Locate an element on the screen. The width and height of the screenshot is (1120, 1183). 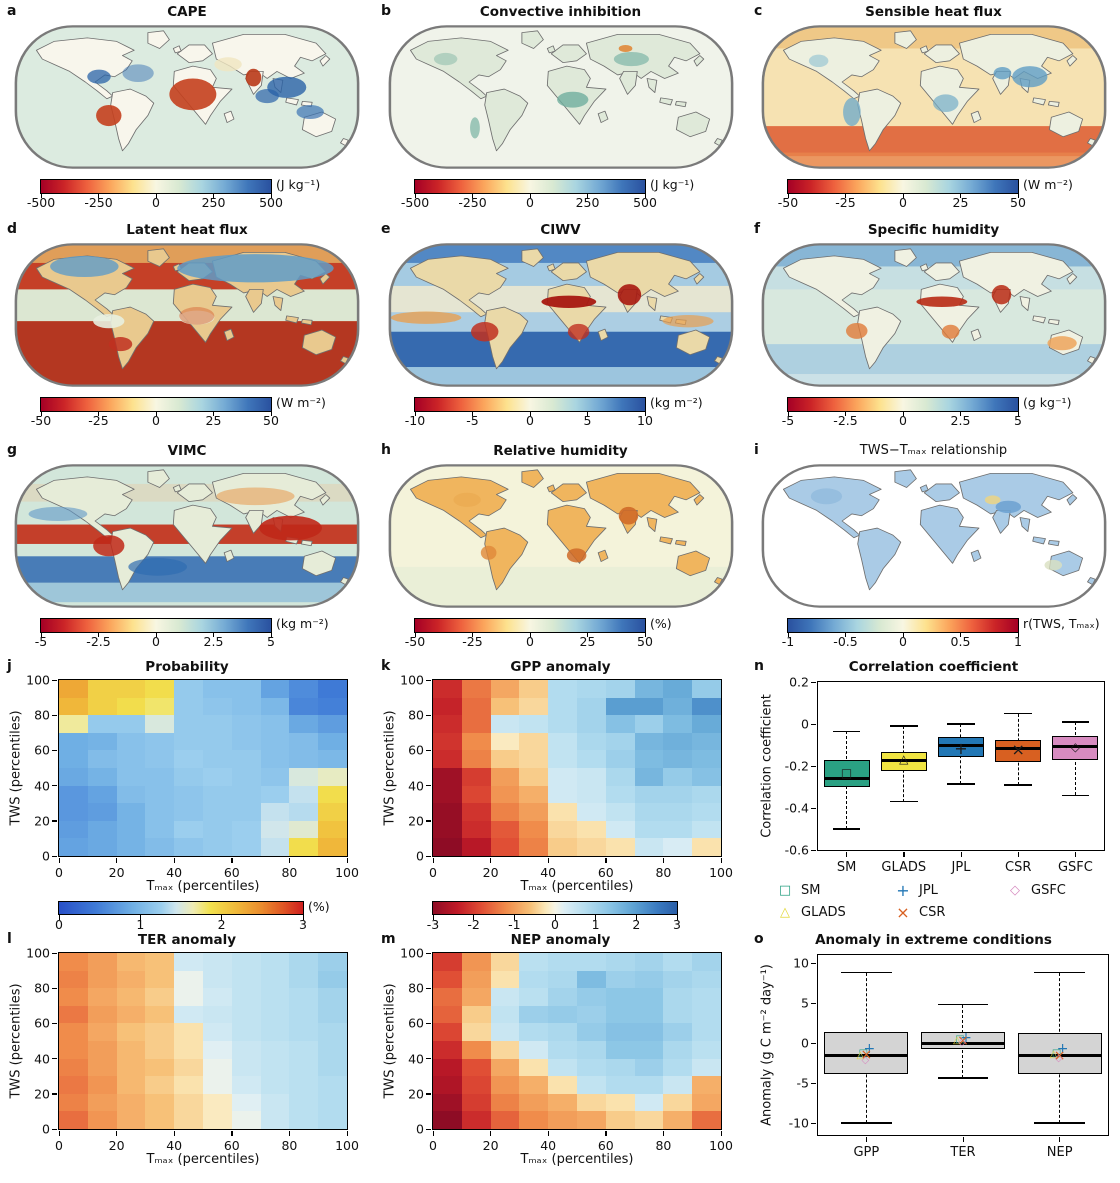
colorbar-tick-label: 1 is located at coordinates (1018, 641).